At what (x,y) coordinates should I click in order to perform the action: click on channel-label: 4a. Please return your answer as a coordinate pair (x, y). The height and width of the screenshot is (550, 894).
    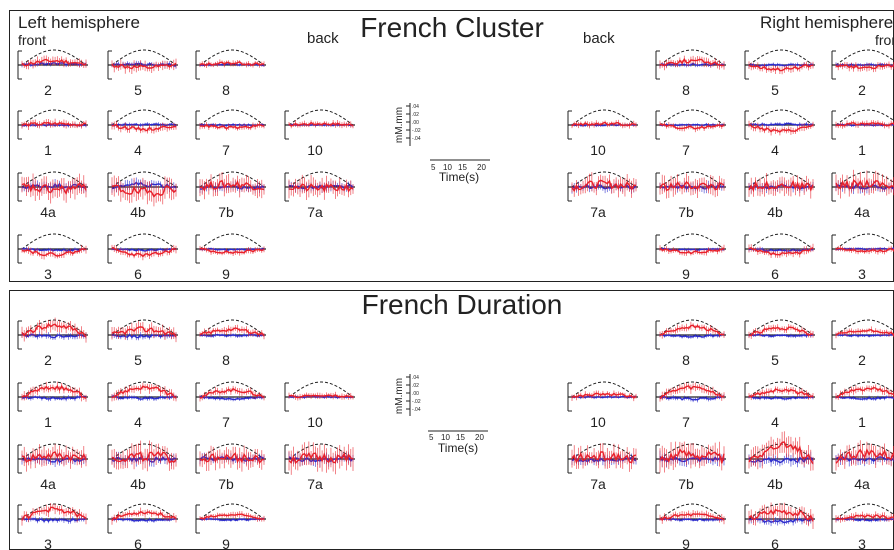
    Looking at the image, I should click on (48, 212).